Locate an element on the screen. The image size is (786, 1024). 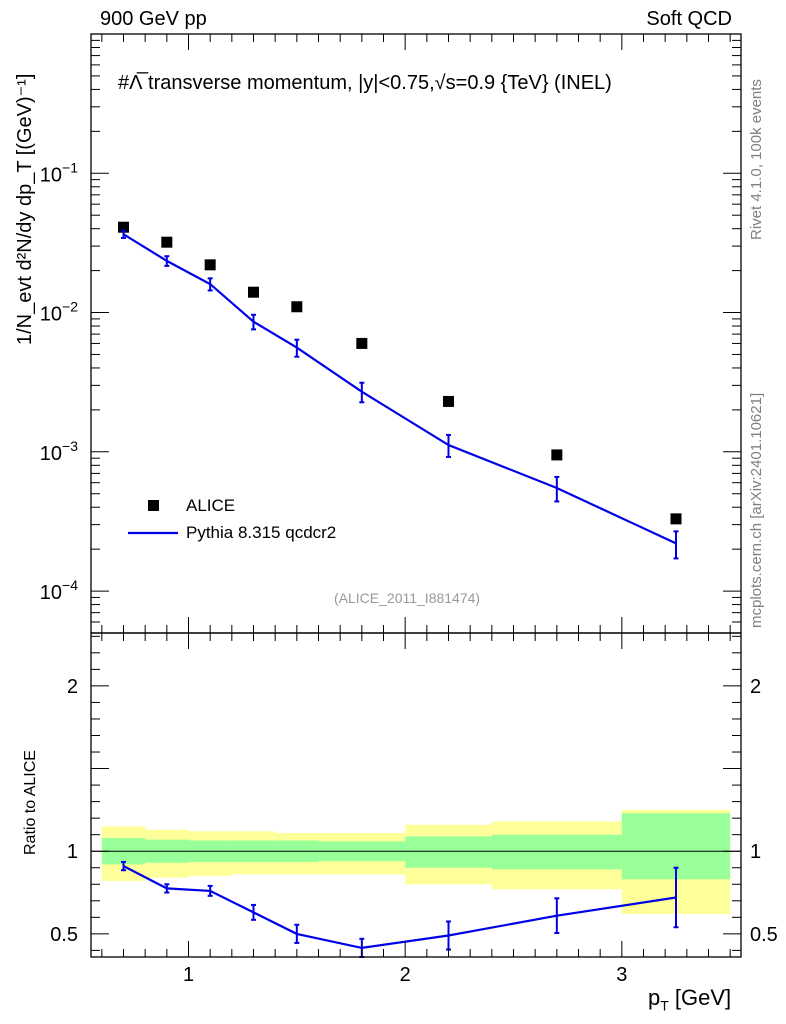
main-y-tick-label: 10⁻² is located at coordinates (59, 312).